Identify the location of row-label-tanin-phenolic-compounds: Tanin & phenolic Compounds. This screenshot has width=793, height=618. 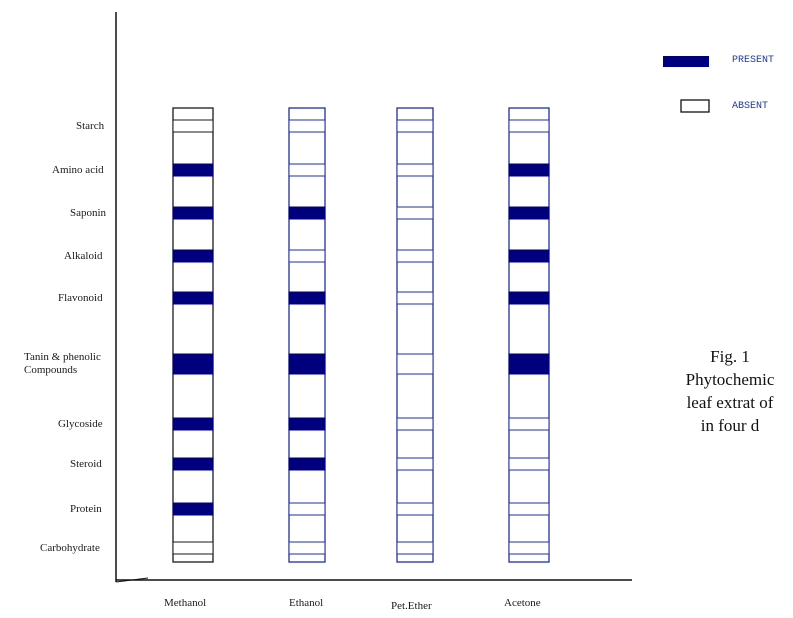
(62, 363).